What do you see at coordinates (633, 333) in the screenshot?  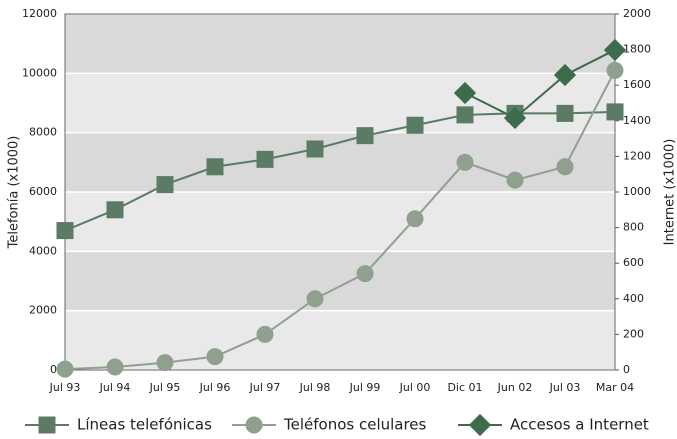 I see `y2-tick-label: 200` at bounding box center [633, 333].